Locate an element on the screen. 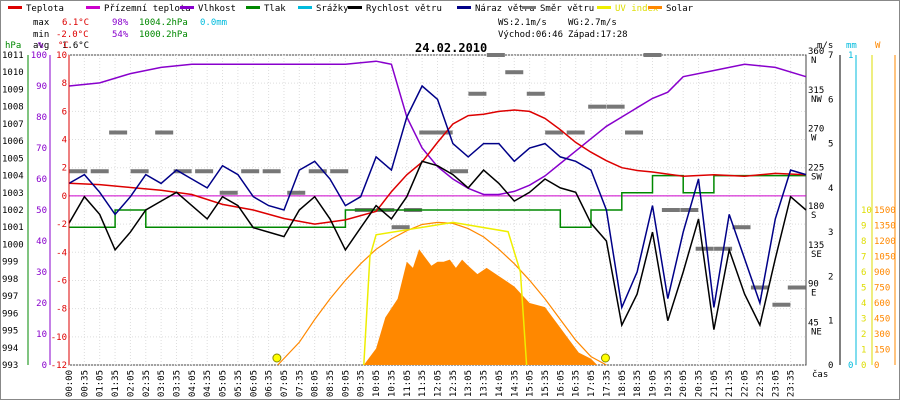  temperature-tick-label: -10 is located at coordinates (59, 338).